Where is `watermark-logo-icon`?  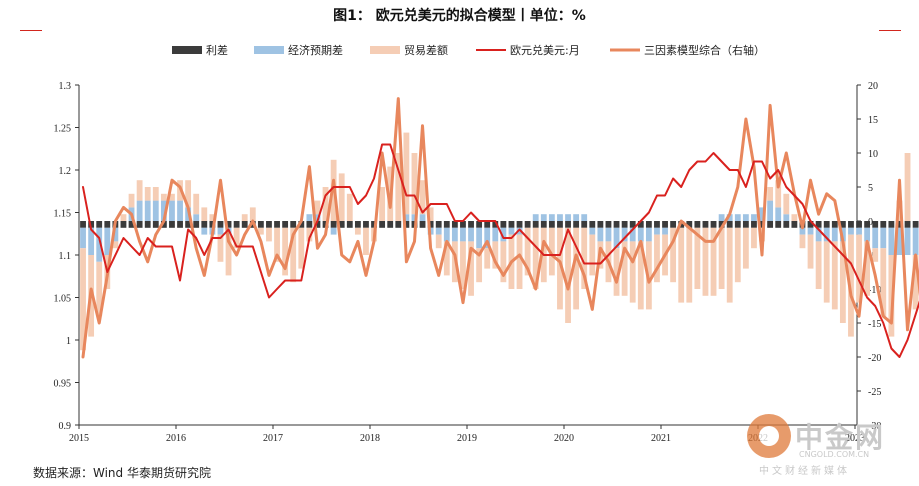 watermark-logo-icon is located at coordinates (769, 436).